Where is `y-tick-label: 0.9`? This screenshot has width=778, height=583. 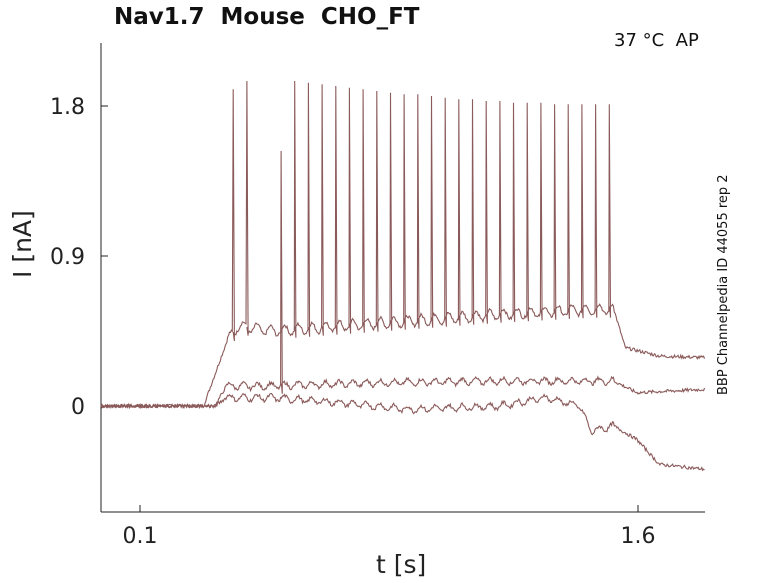 y-tick-label: 0.9 is located at coordinates (67, 257).